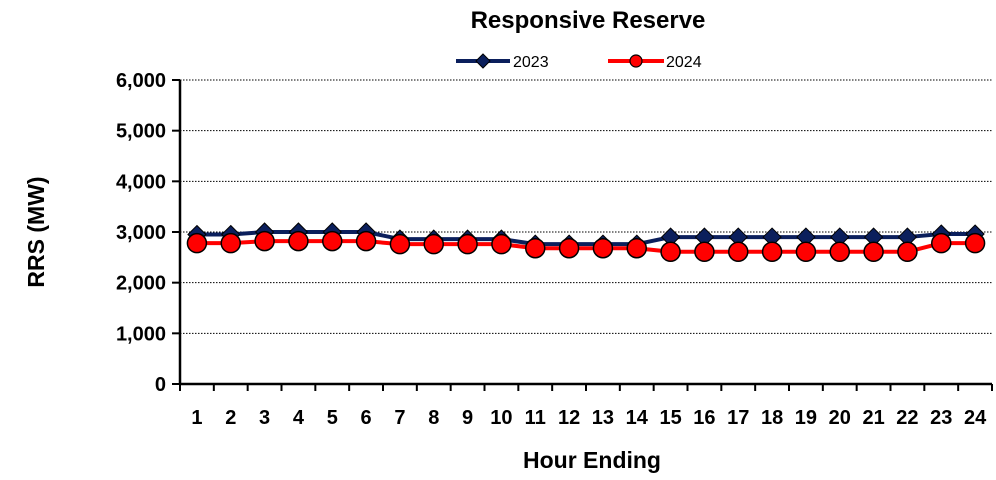  I want to click on legend: 2023 2024, so click(579, 62).